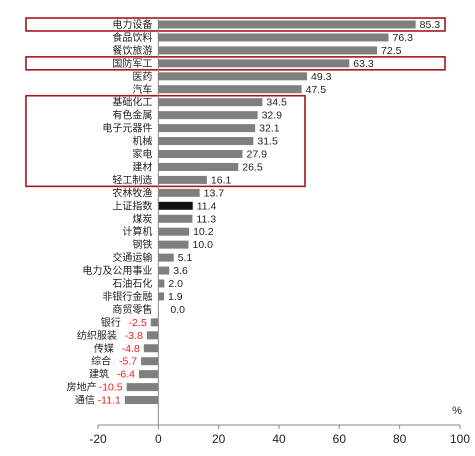 The height and width of the screenshot is (456, 475). Describe the element at coordinates (132, 192) in the screenshot. I see `category-label-14: 农林牧渔` at that location.